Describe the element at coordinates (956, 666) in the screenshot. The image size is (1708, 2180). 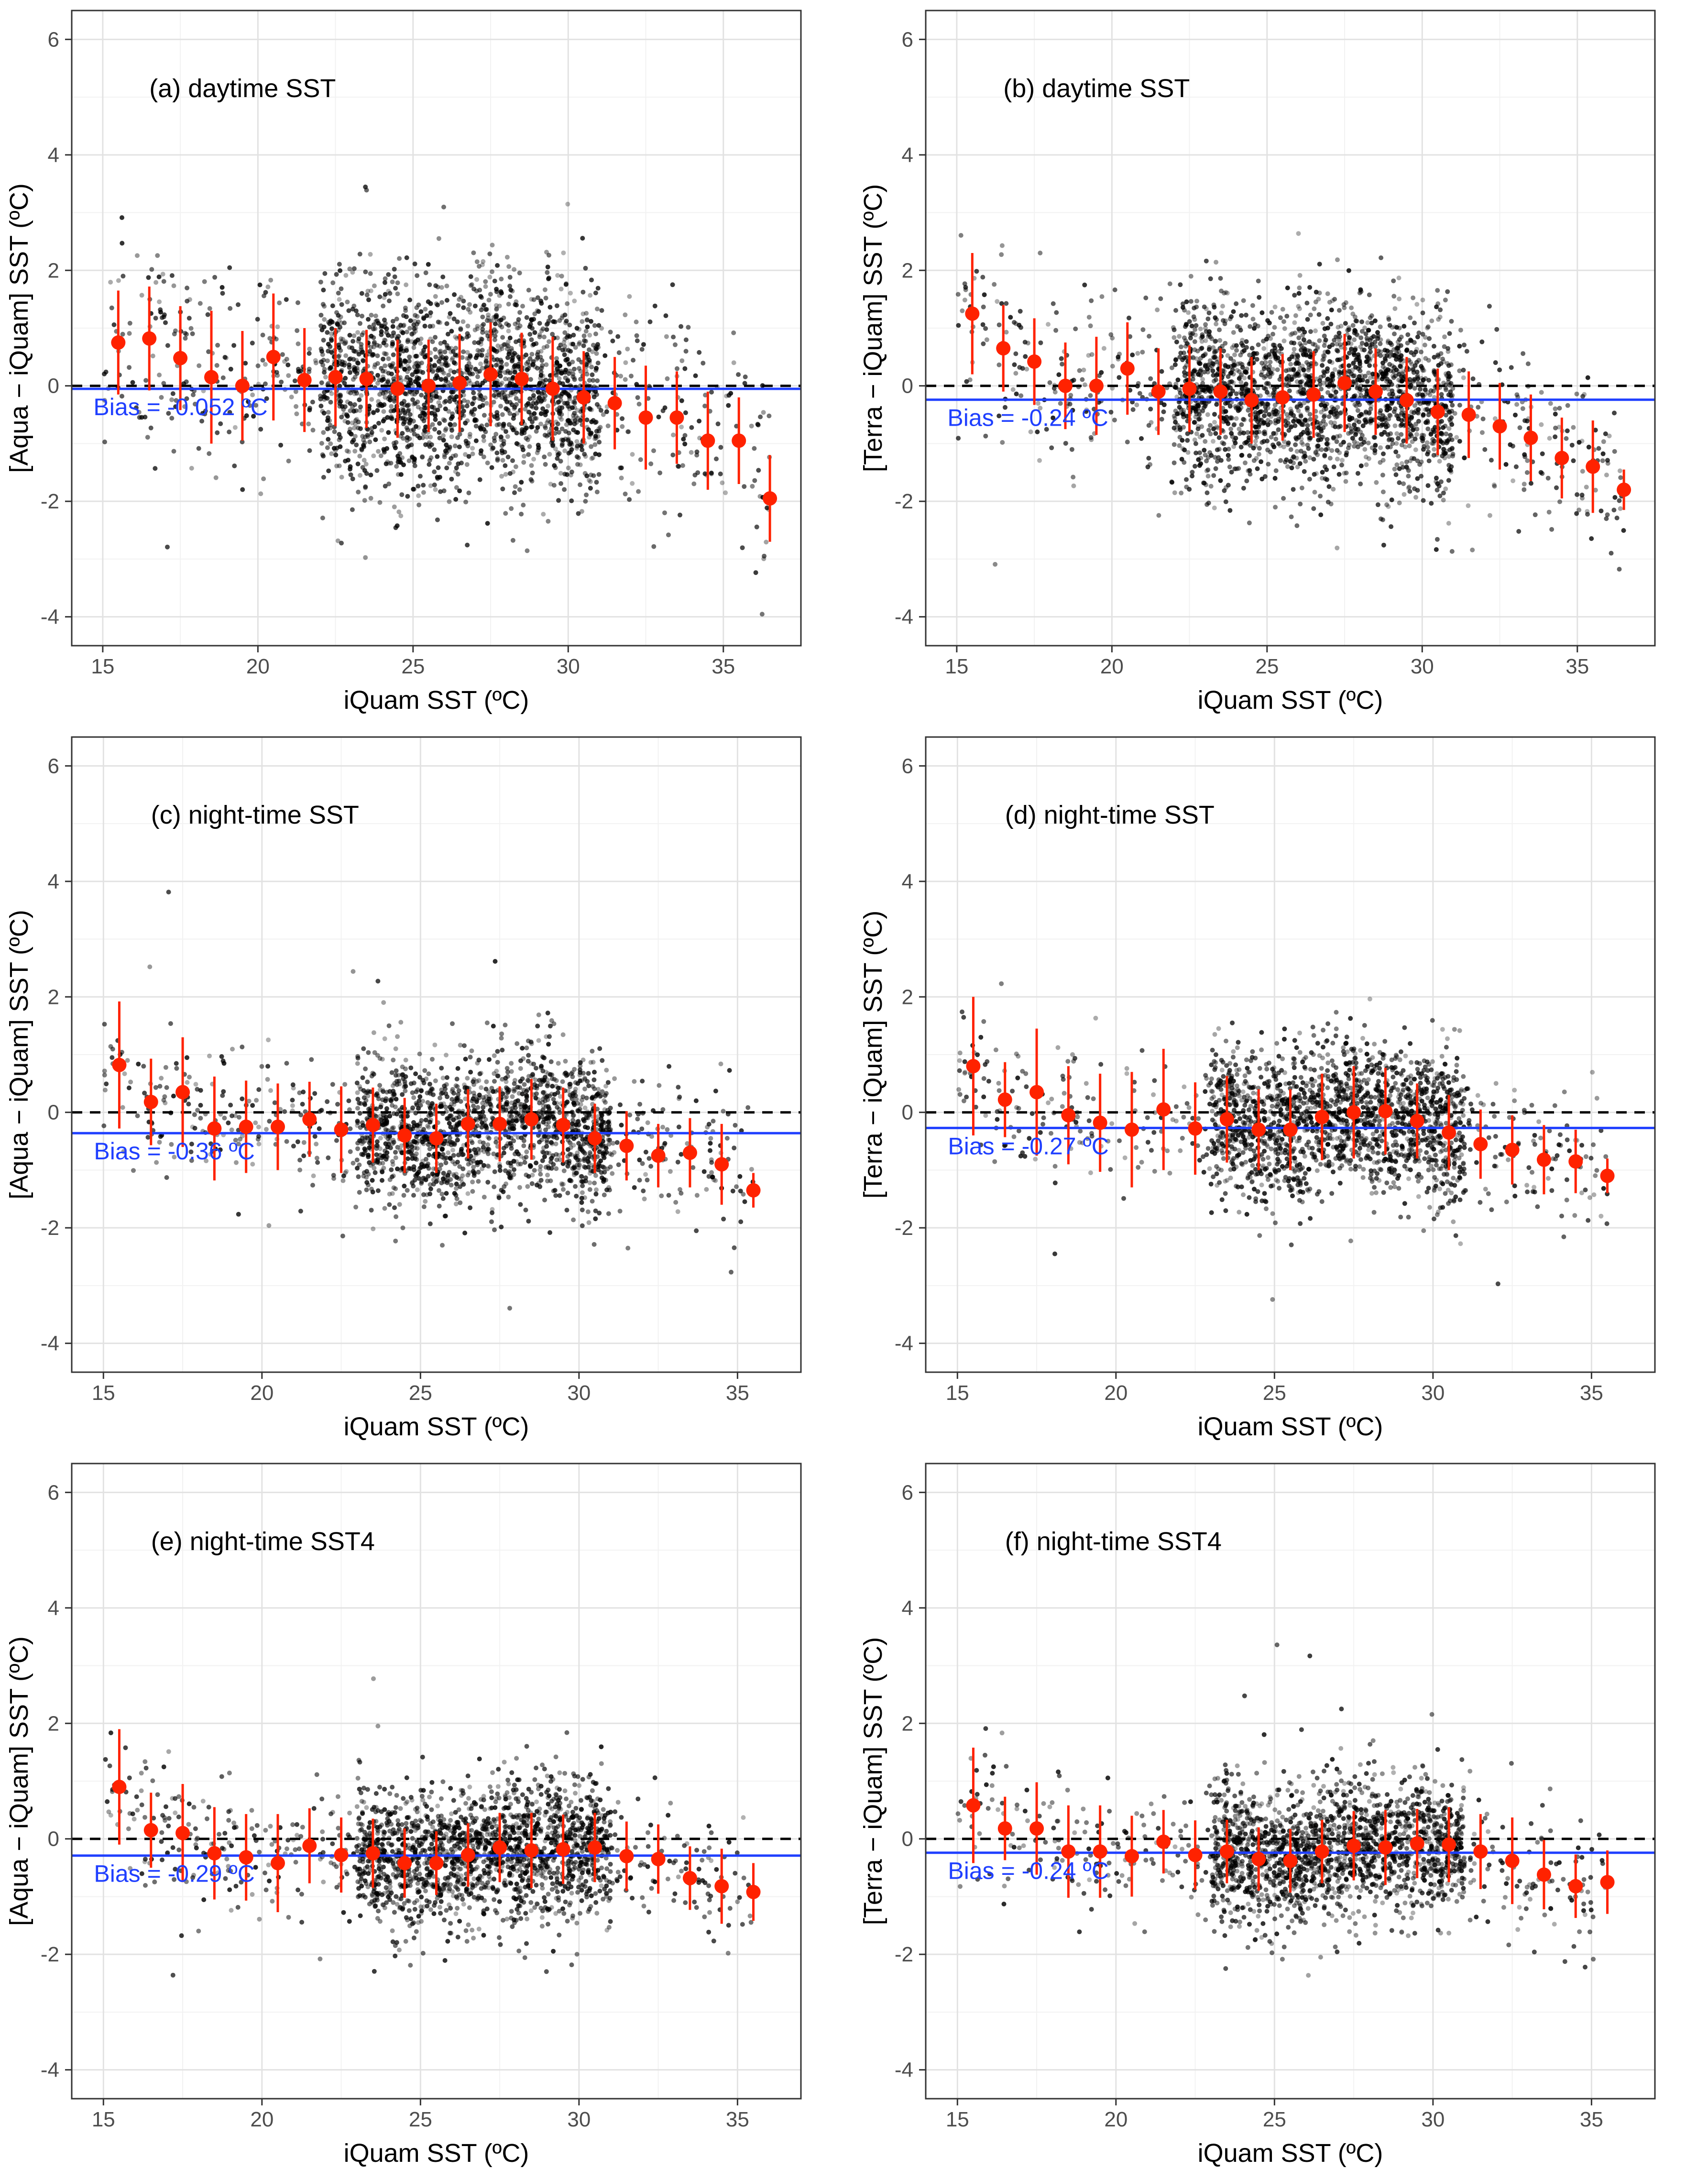
I see `x-tick-label: 15` at that location.